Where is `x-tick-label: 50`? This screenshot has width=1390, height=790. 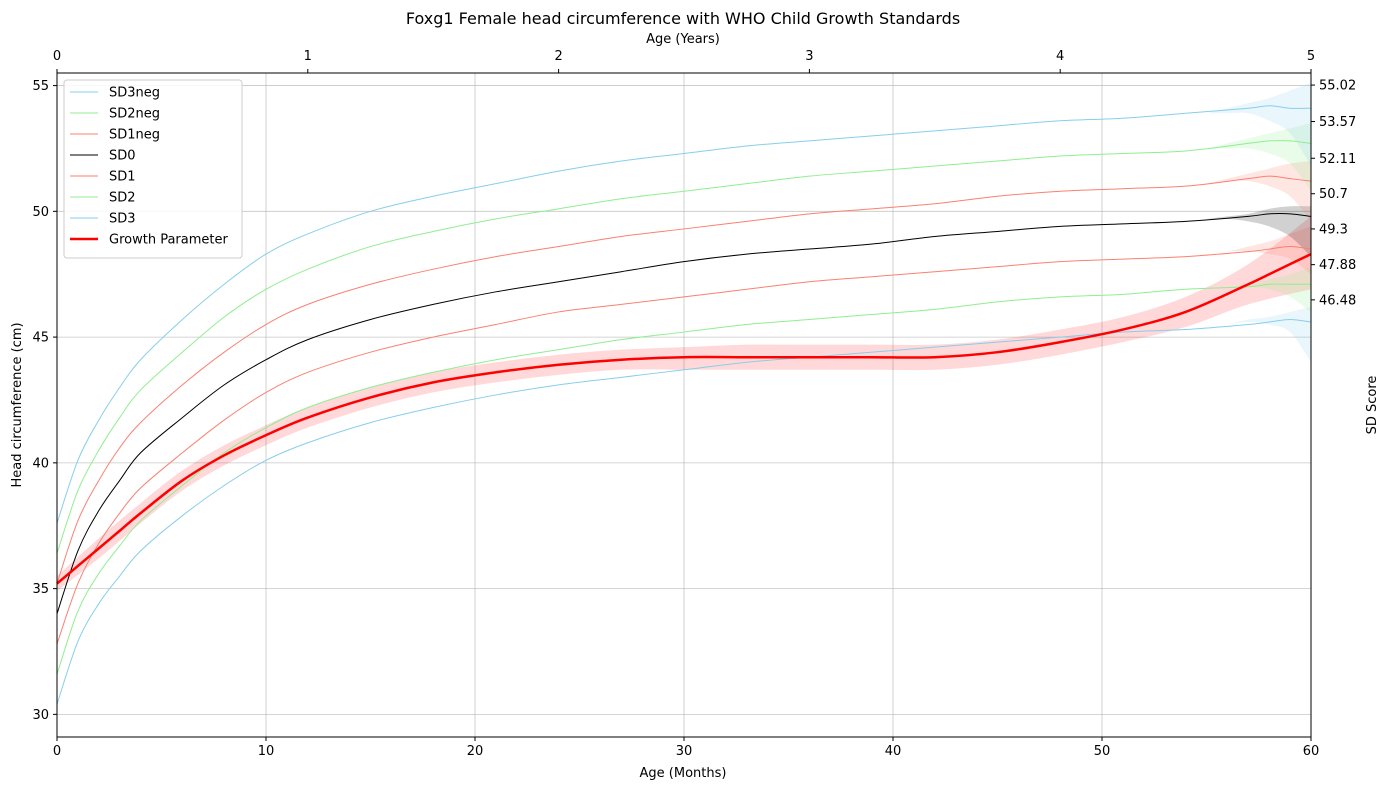
x-tick-label: 50 is located at coordinates (1102, 751).